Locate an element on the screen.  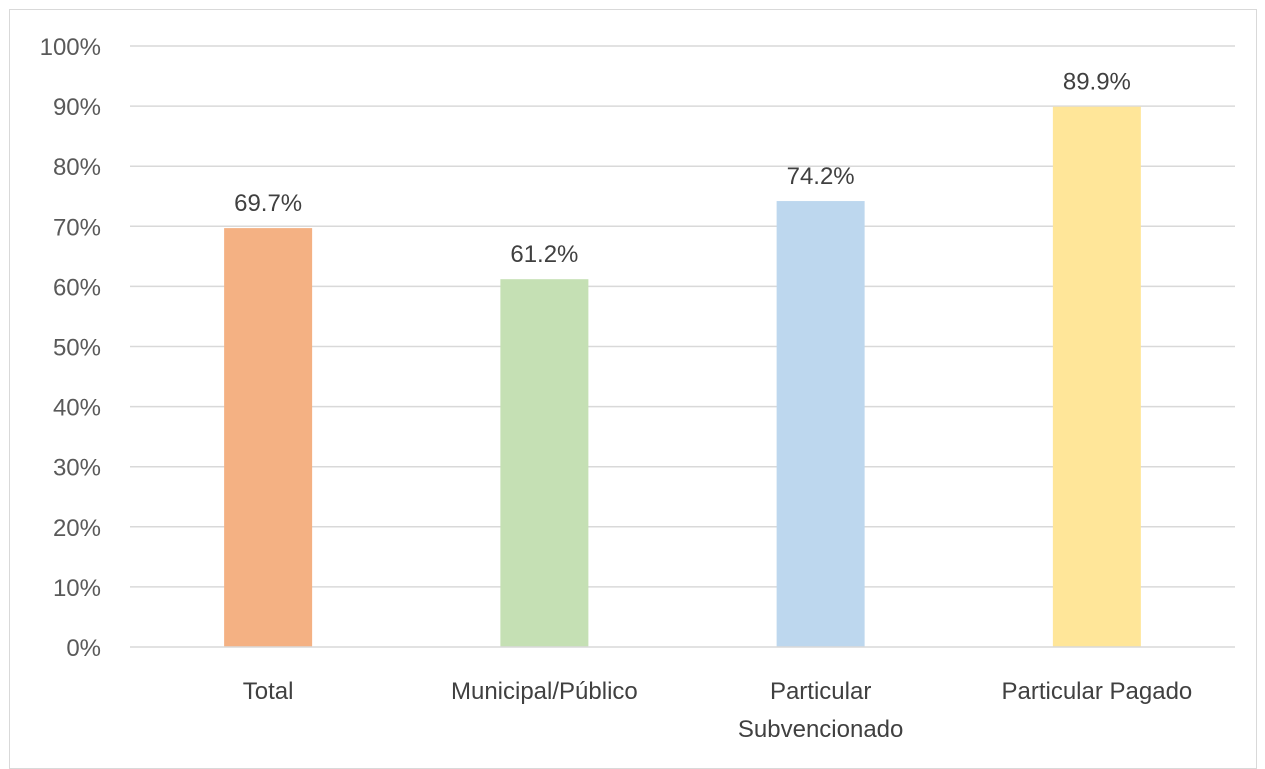
category-label: Particular Subvencionado is located at coordinates (820, 710).